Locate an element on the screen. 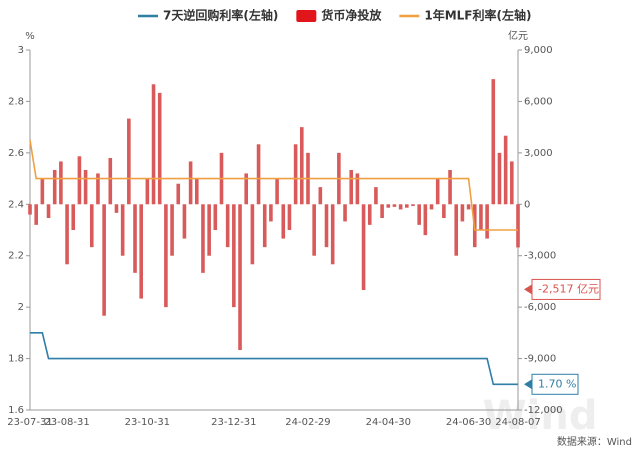 The image size is (640, 456). legend-label: 1年MLF利率(左轴) is located at coordinates (477, 15).